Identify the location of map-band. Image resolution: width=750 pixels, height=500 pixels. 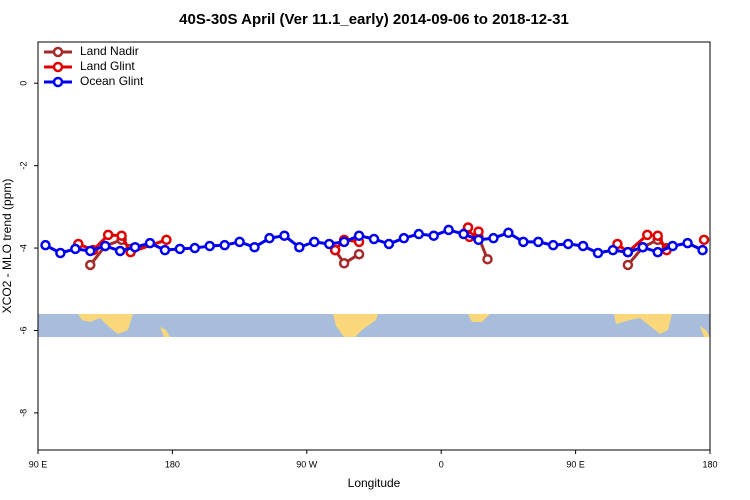
(374, 325).